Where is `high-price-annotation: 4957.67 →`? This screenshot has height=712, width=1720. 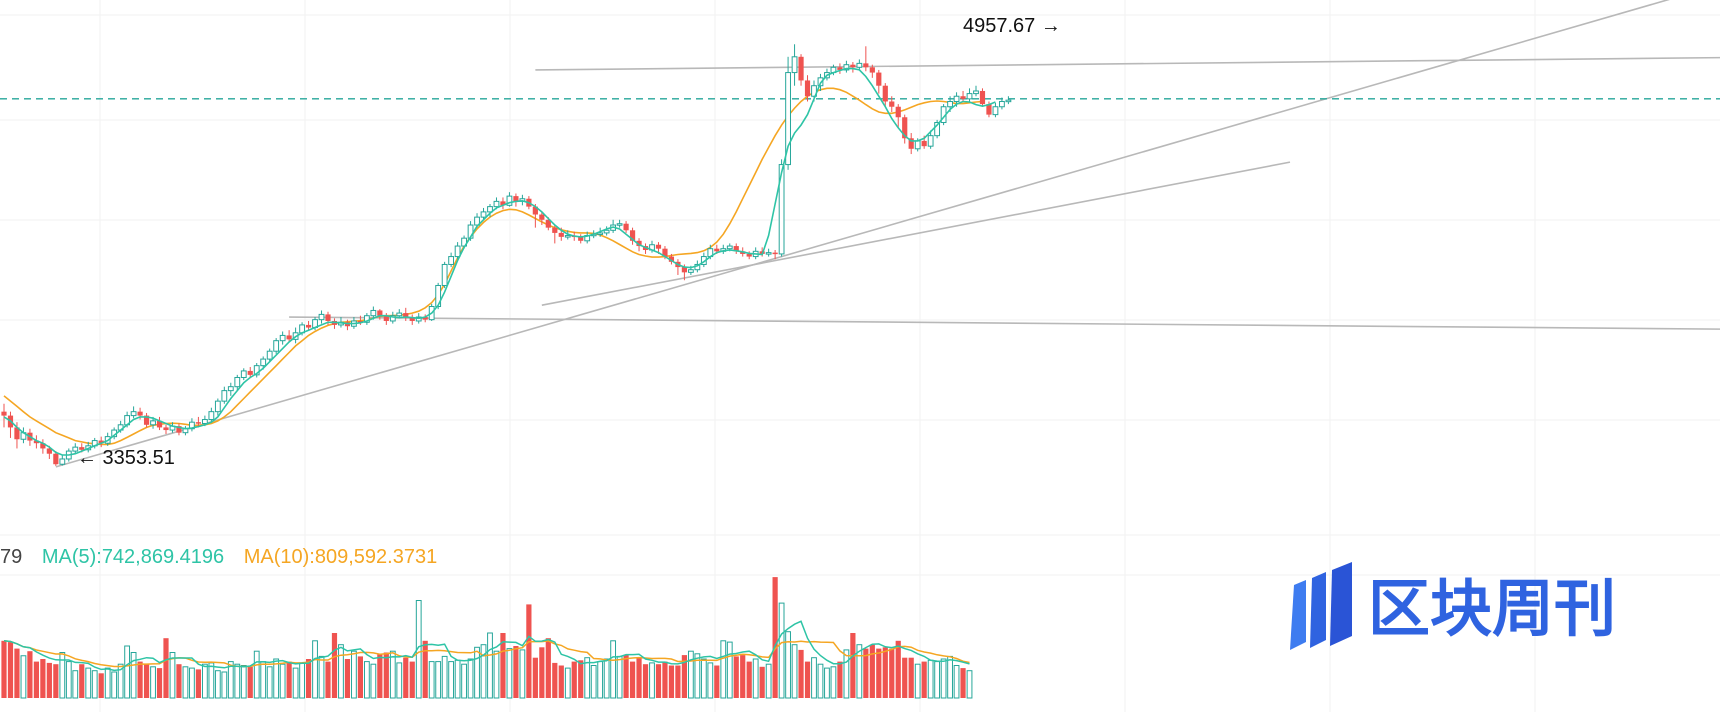 high-price-annotation: 4957.67 → is located at coordinates (1012, 26).